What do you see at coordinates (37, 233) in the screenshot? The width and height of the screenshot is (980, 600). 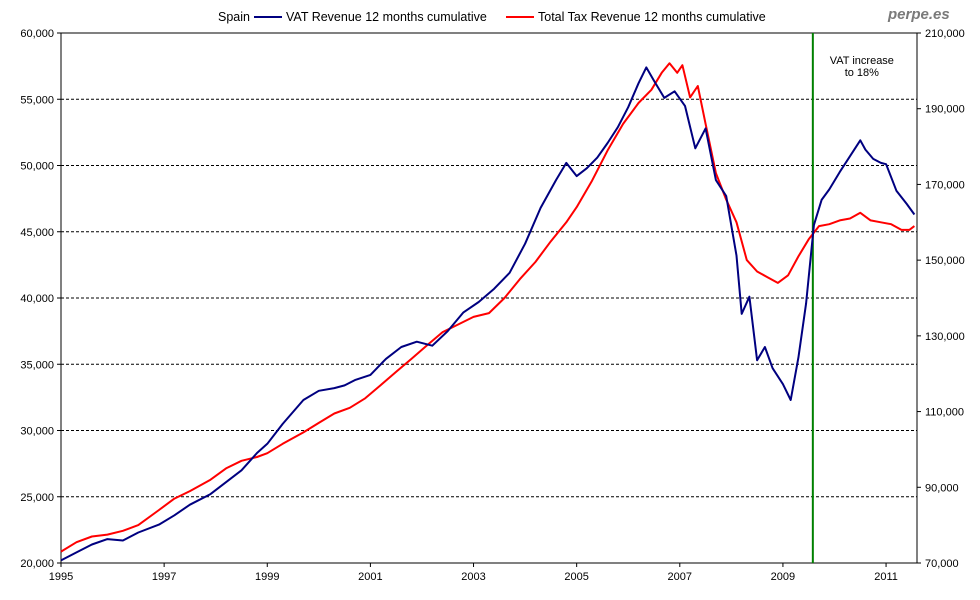 I see `left-tick-label-5: 45,000` at bounding box center [37, 233].